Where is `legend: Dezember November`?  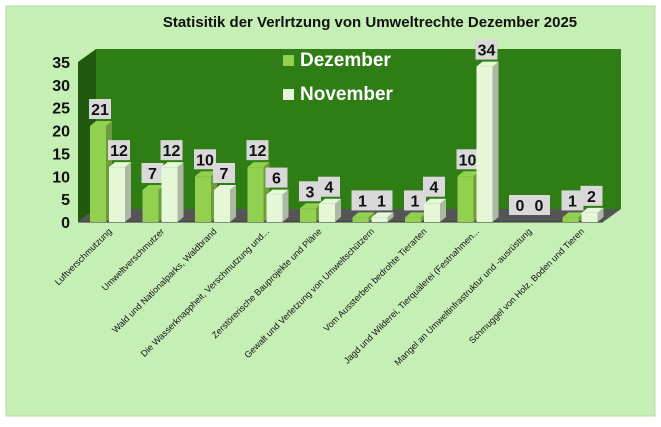
legend: Dezember November is located at coordinates (338, 77).